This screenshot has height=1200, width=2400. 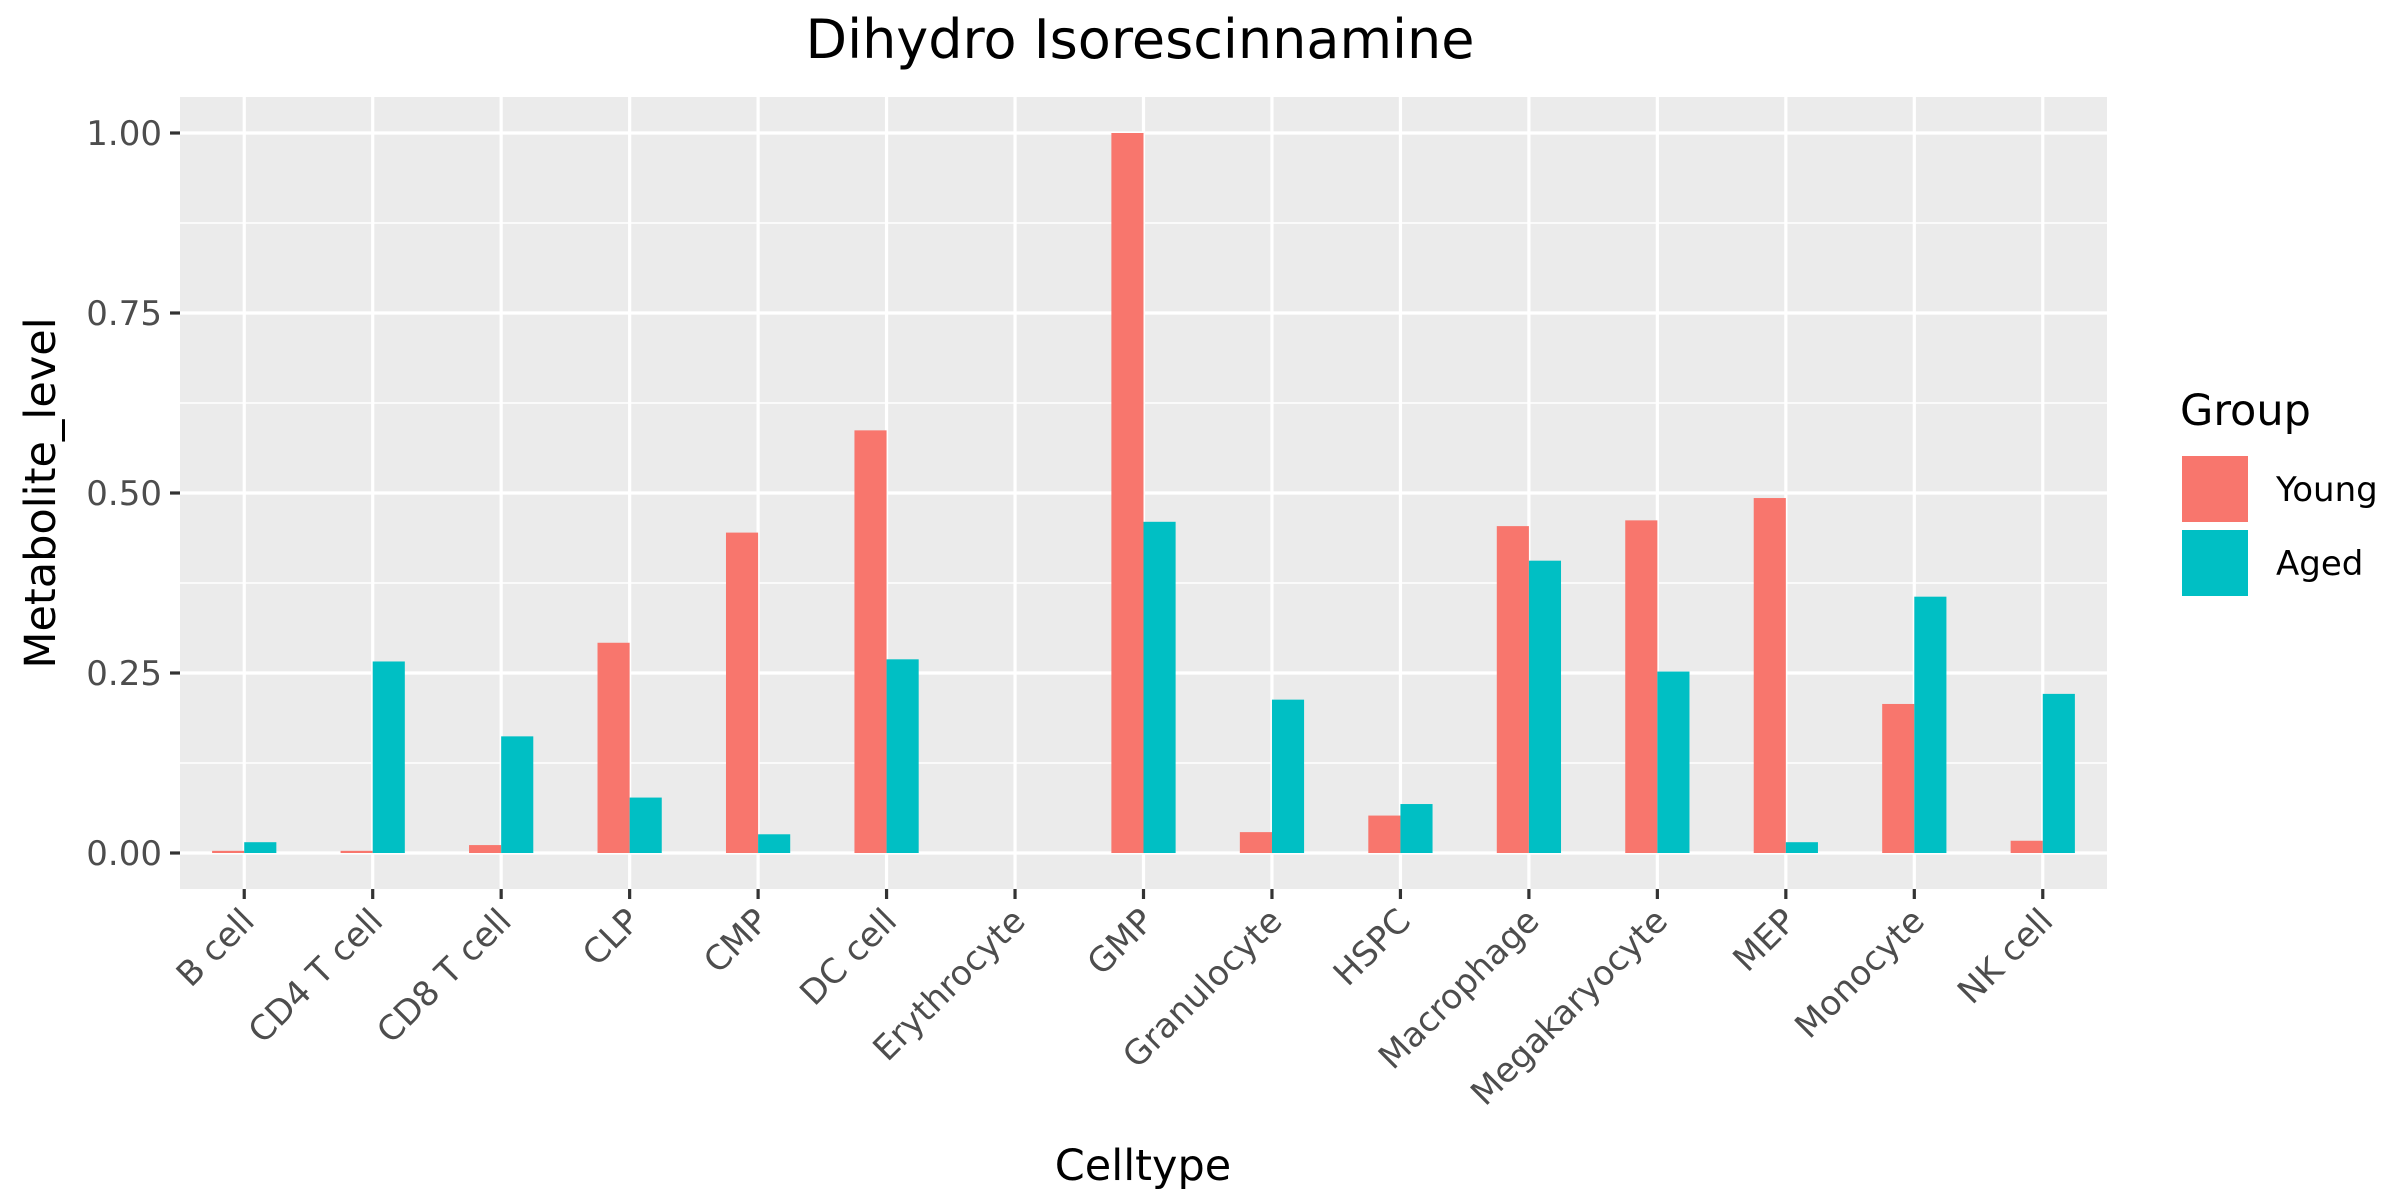 I want to click on chart-title: Dihydro Isorescinnamine, so click(x=1139, y=39).